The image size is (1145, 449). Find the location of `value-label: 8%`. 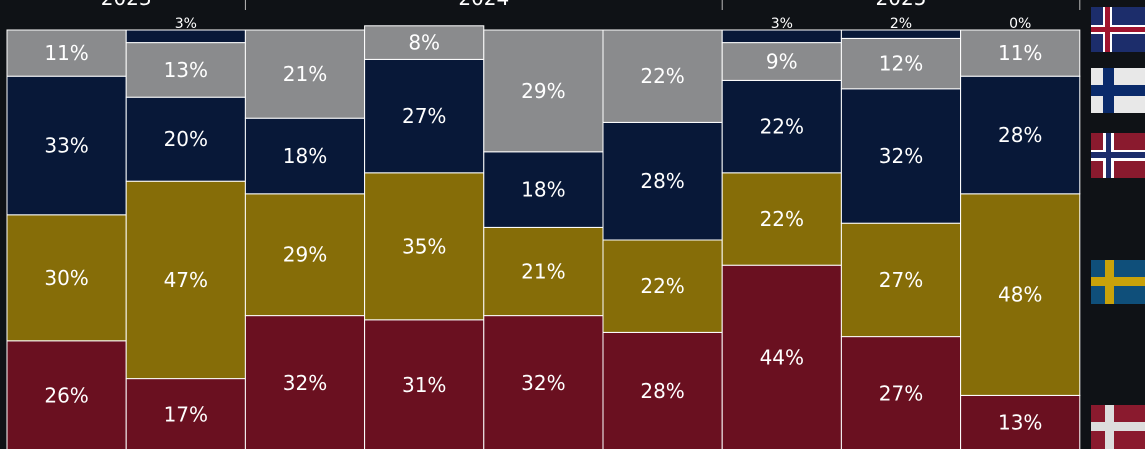

value-label: 8% is located at coordinates (424, 43).